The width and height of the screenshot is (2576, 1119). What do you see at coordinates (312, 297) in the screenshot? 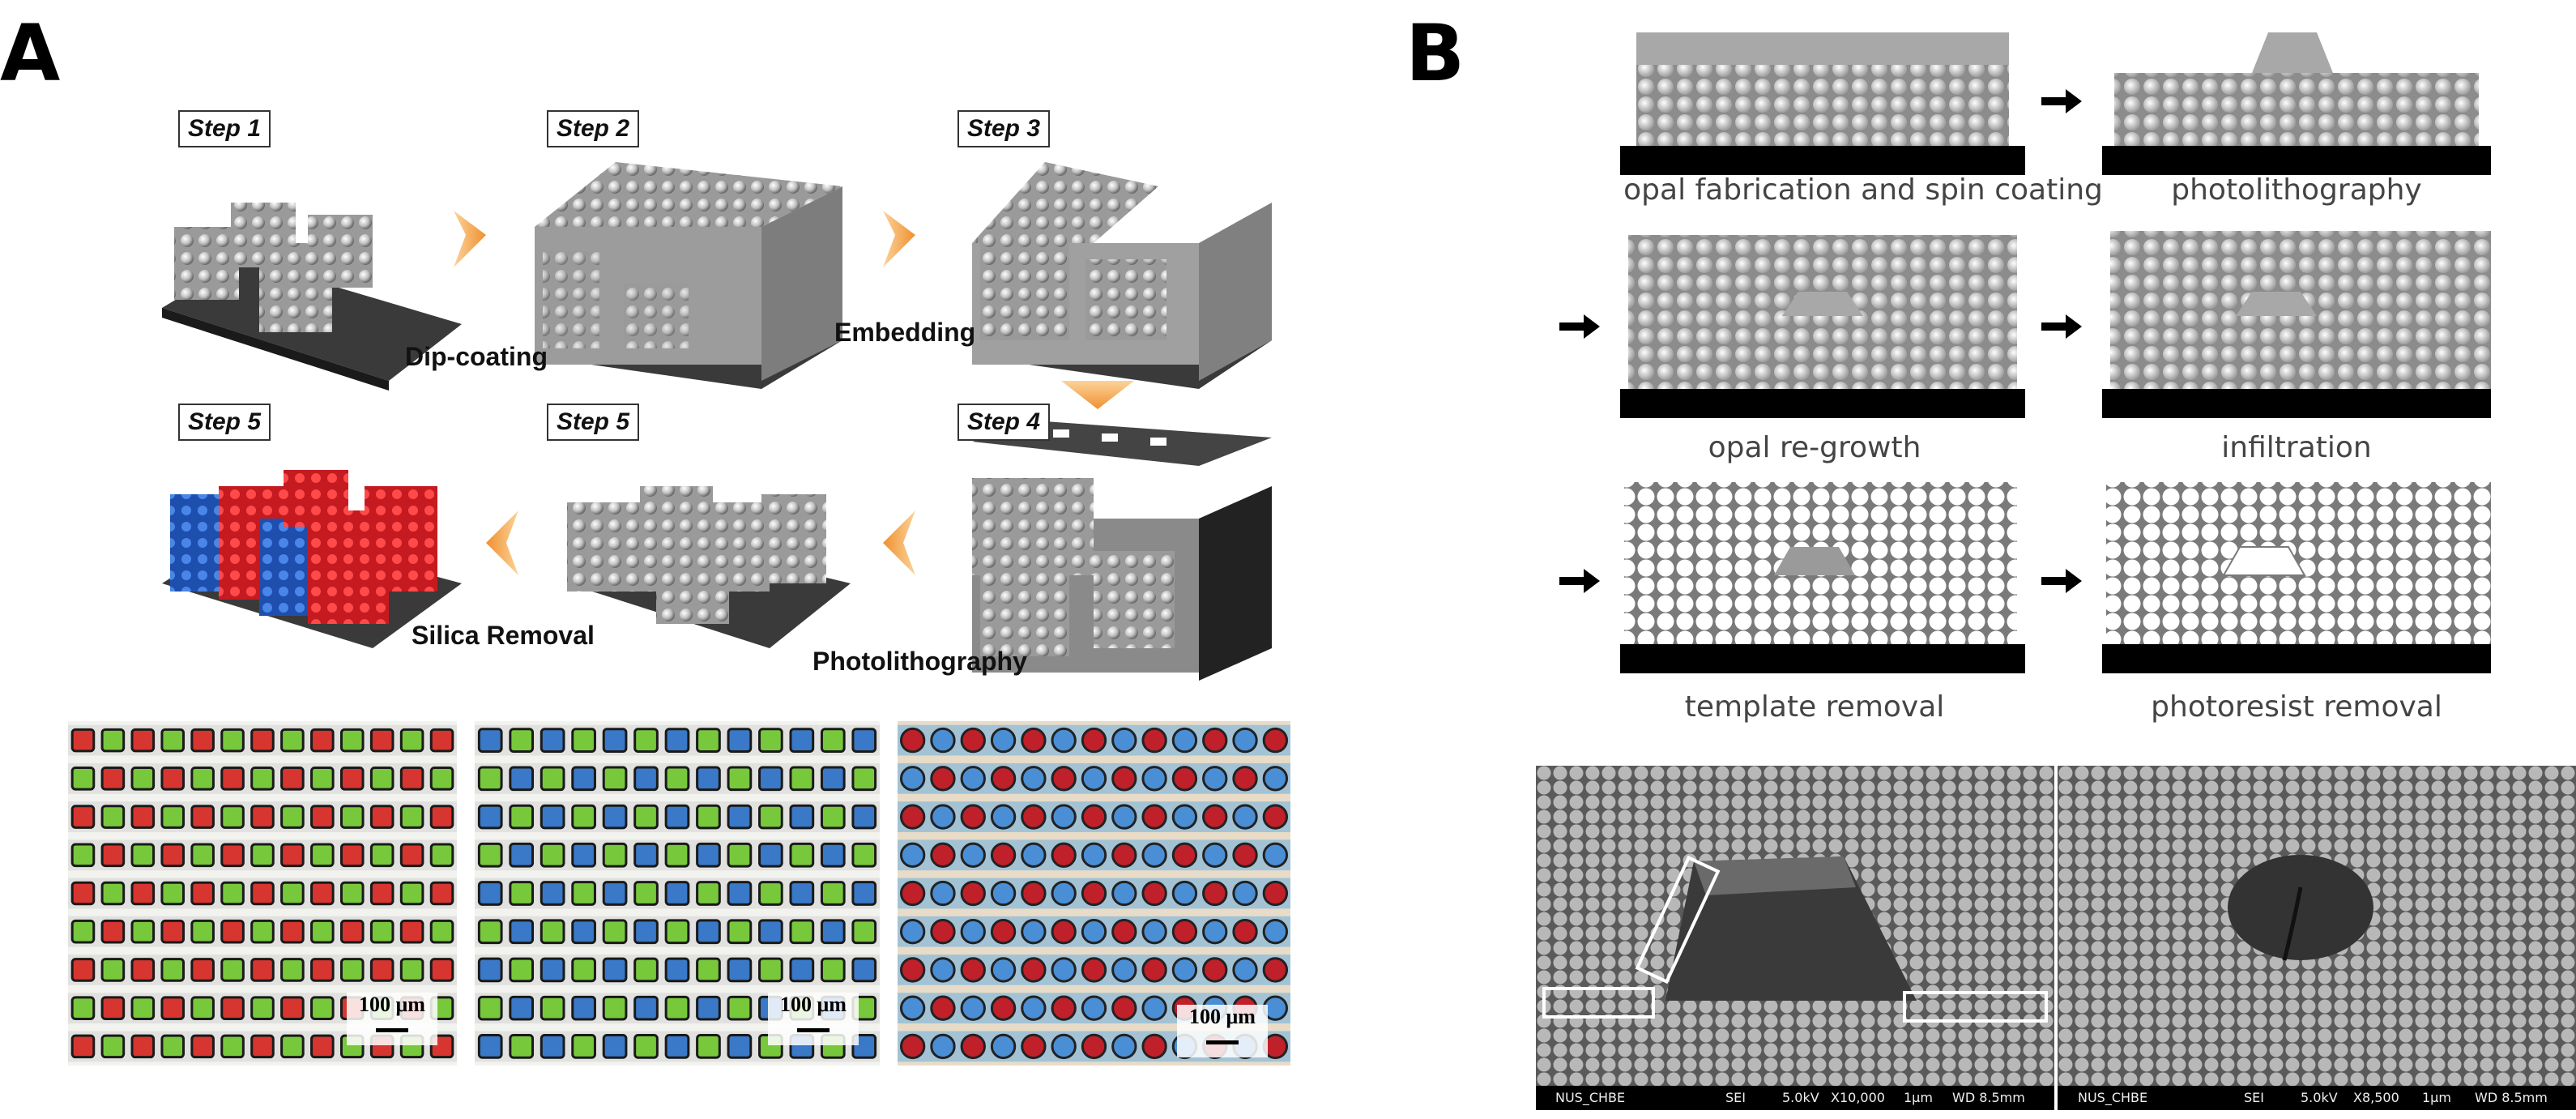
I see `step1-illustration` at bounding box center [312, 297].